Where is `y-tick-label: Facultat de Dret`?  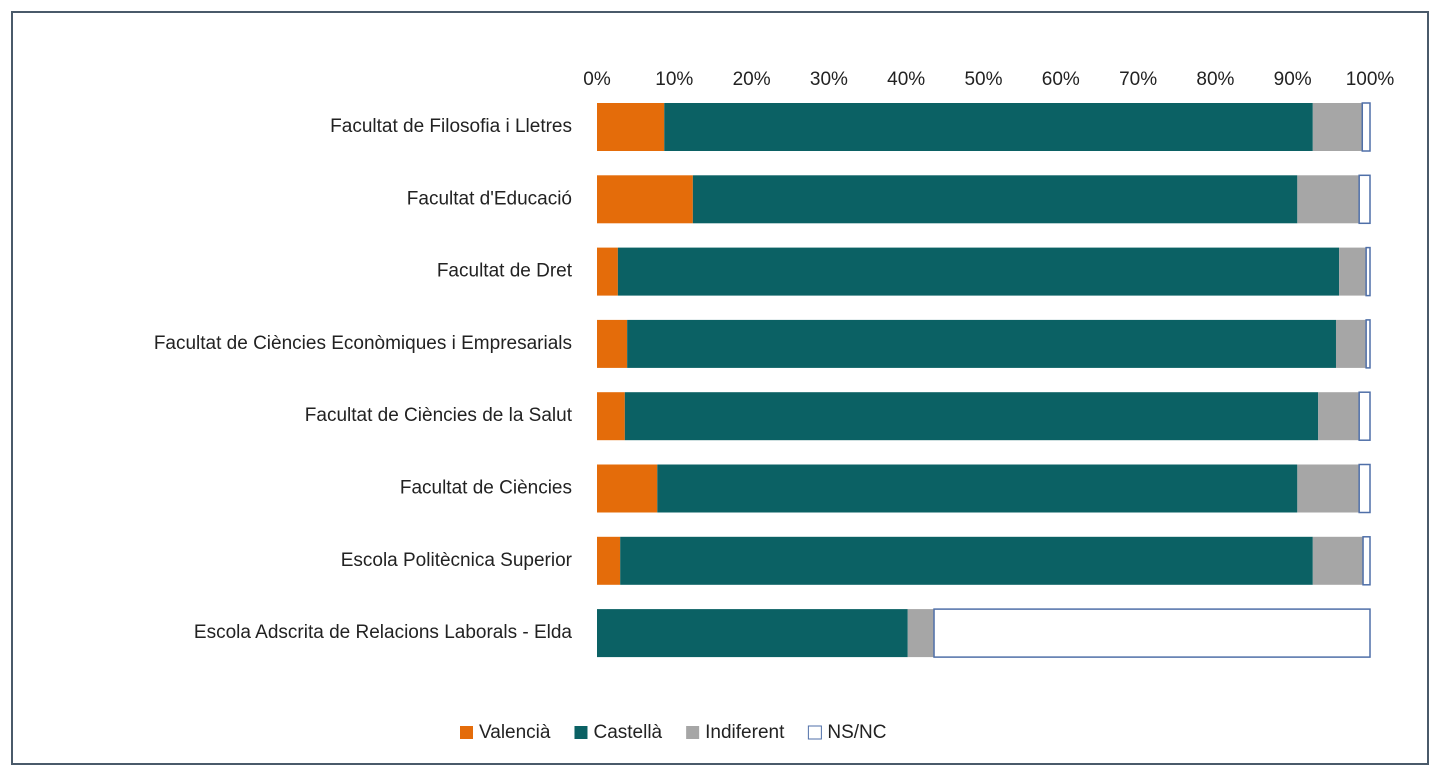 y-tick-label: Facultat de Dret is located at coordinates (505, 271).